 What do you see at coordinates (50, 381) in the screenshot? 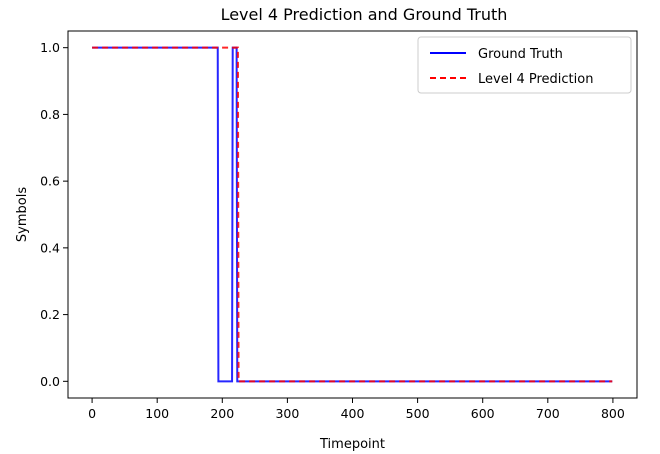
I see `y-tick-label: 0.0` at bounding box center [50, 381].